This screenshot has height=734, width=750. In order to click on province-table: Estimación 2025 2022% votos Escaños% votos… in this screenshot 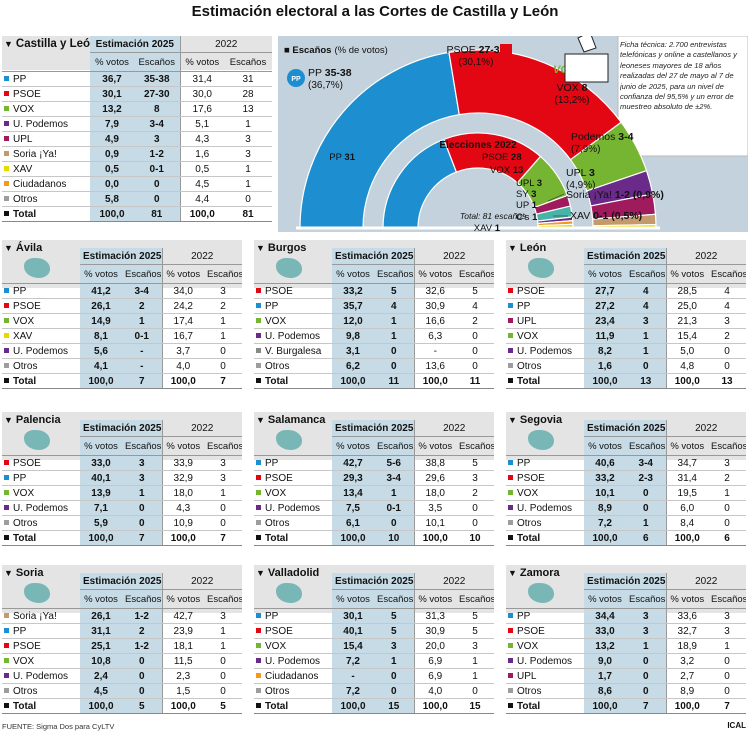, I will do `click(374, 483)`.